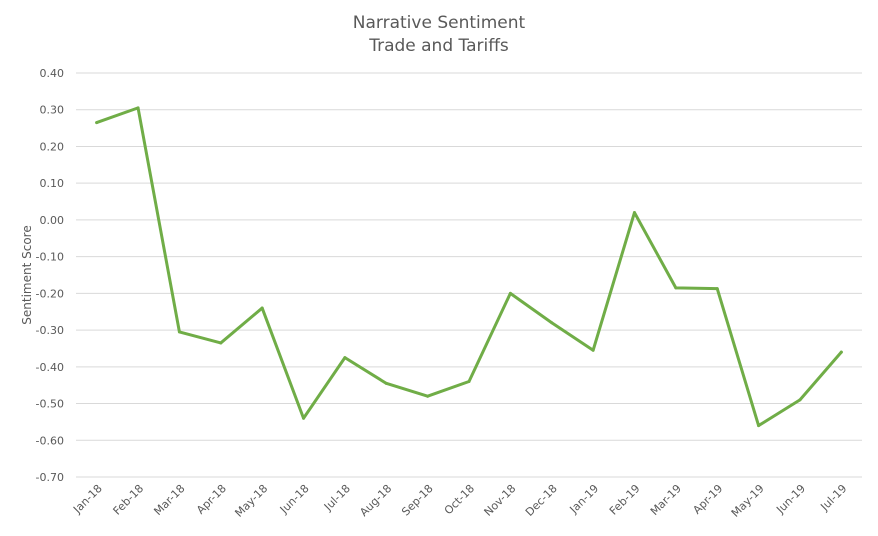 The height and width of the screenshot is (536, 878). I want to click on y-tick-label: -0.60, so click(50, 440).